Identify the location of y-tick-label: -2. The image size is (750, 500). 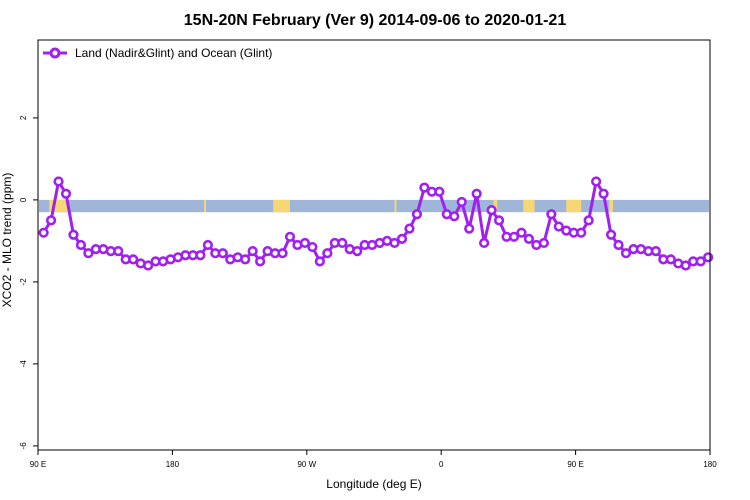
(23, 282).